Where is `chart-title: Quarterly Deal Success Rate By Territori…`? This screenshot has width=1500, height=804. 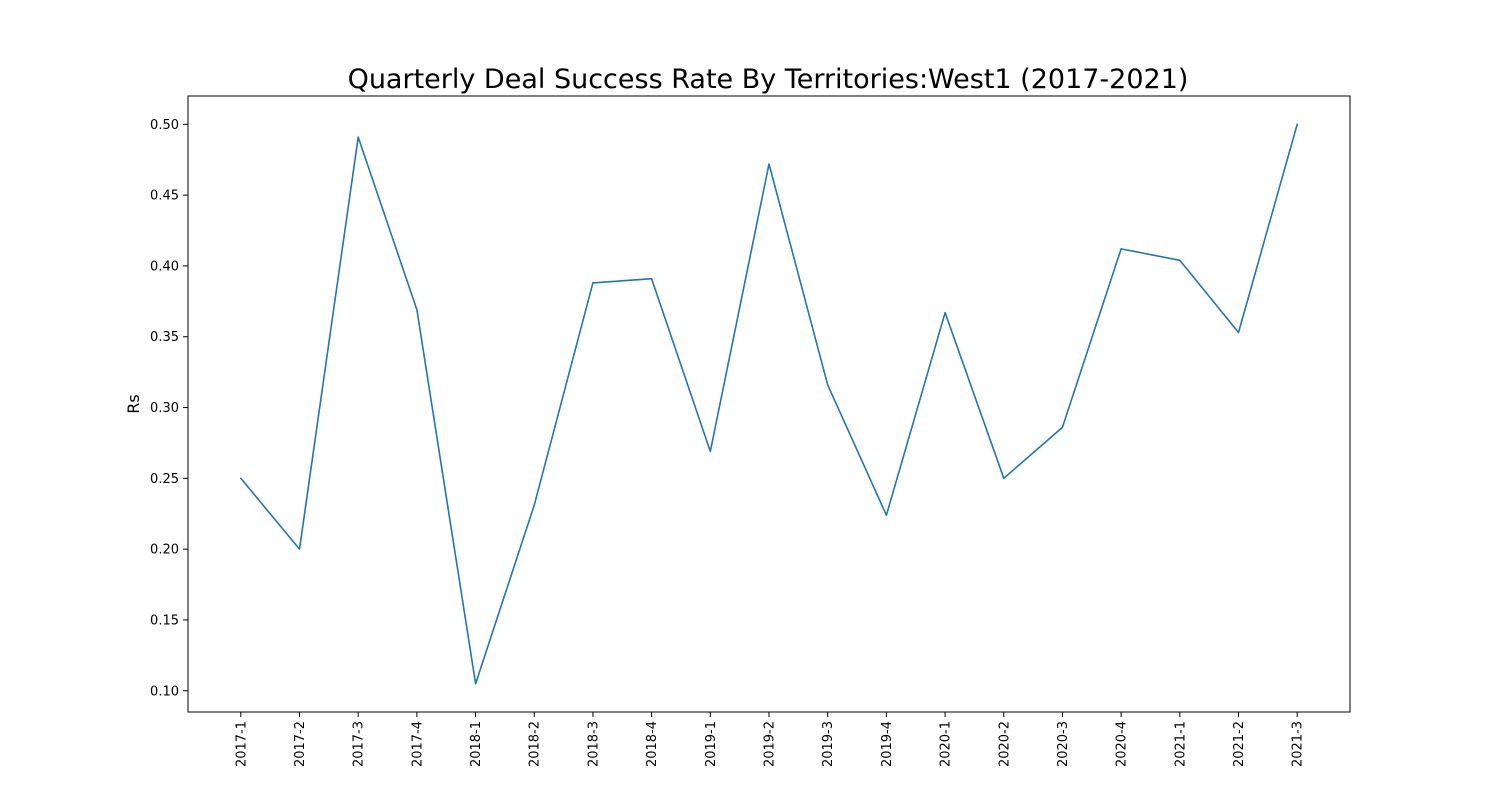 chart-title: Quarterly Deal Success Rate By Territori… is located at coordinates (768, 79).